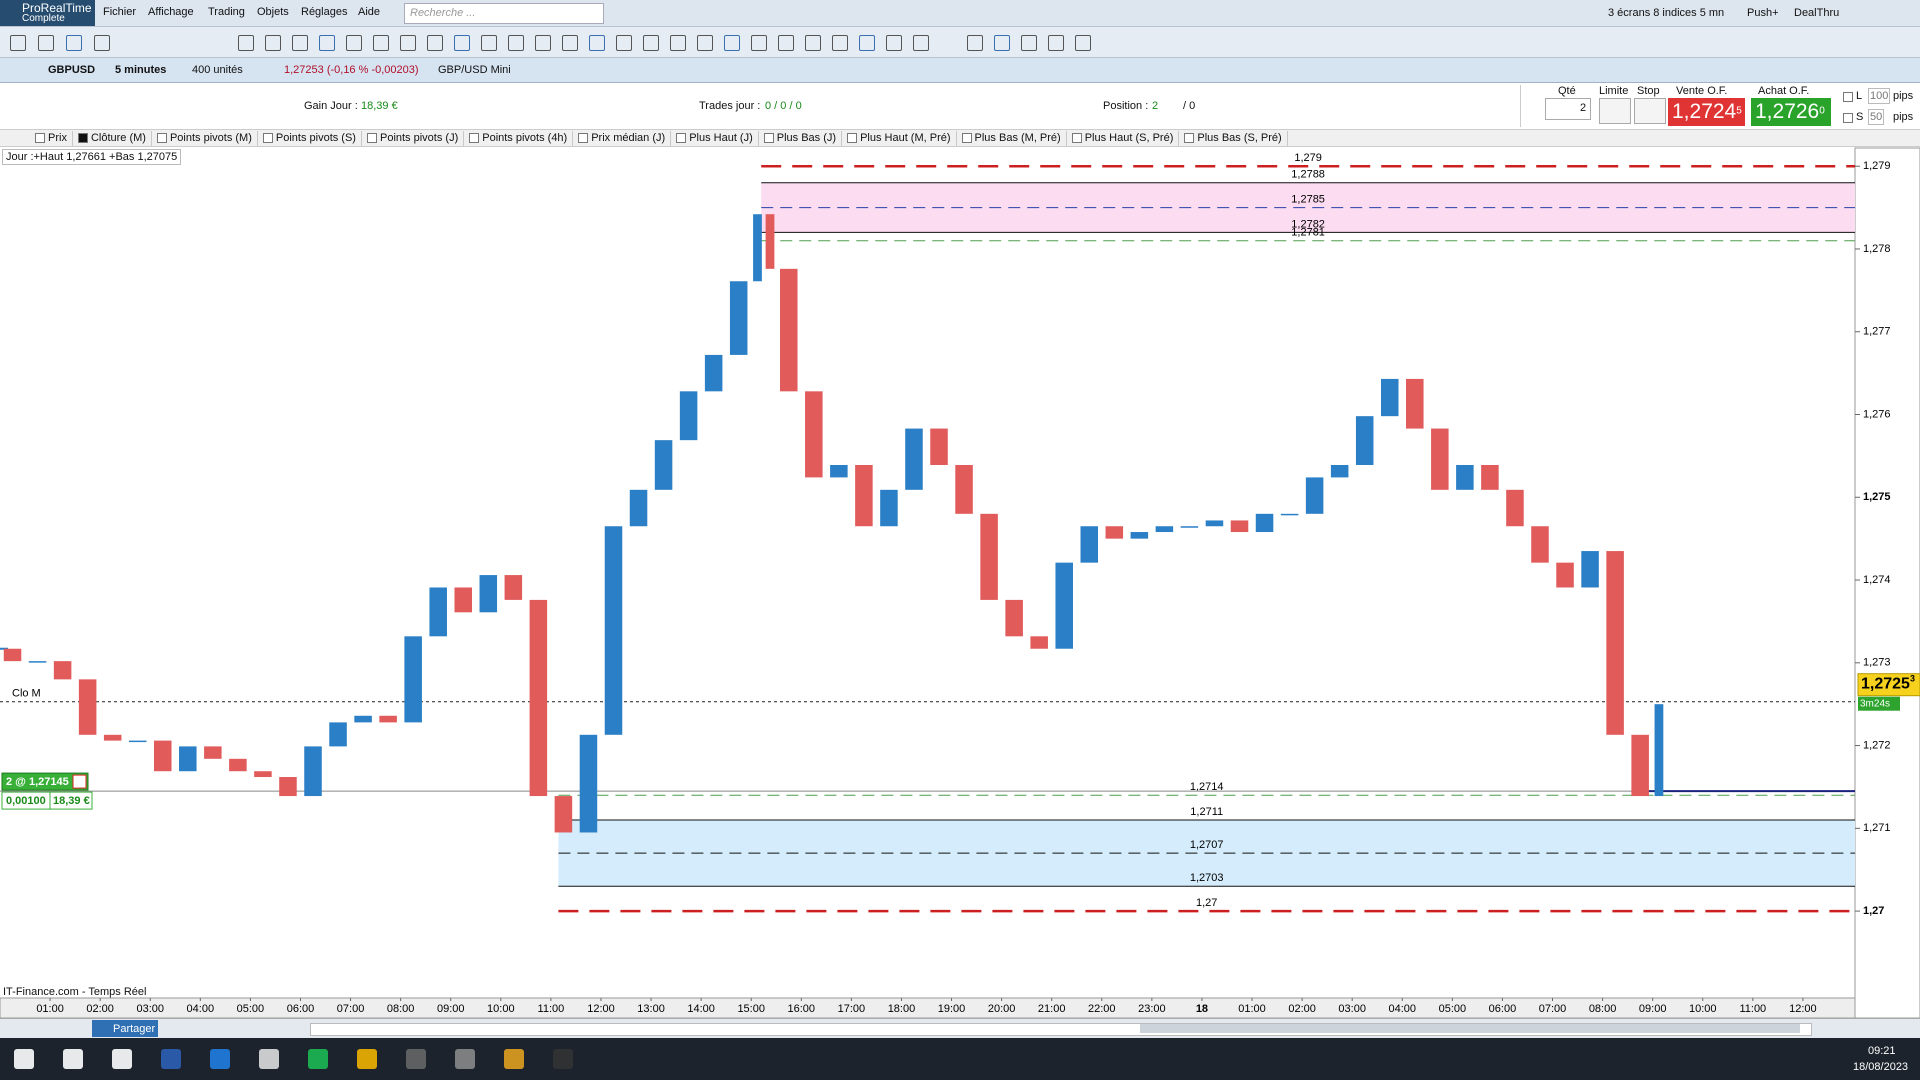 The width and height of the screenshot is (1920, 1080). I want to click on indicator: Prix, so click(51, 138).